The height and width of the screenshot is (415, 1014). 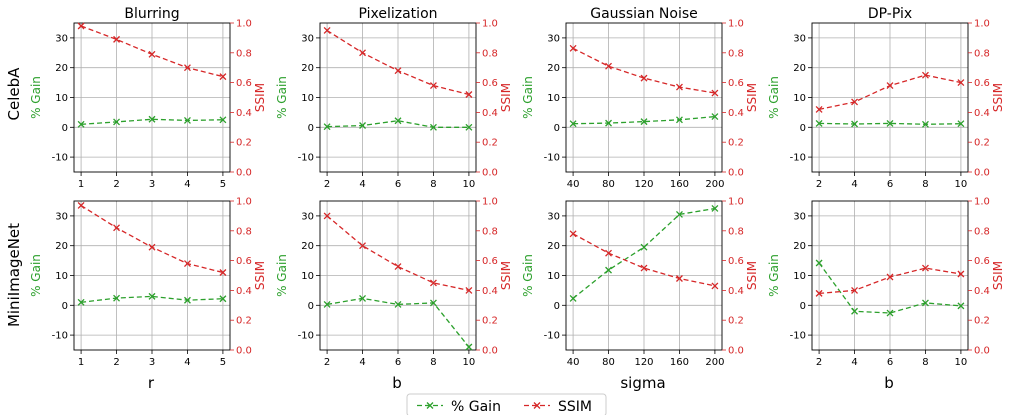 I want to click on y-tick-label-right: 1.0, so click(x=736, y=24).